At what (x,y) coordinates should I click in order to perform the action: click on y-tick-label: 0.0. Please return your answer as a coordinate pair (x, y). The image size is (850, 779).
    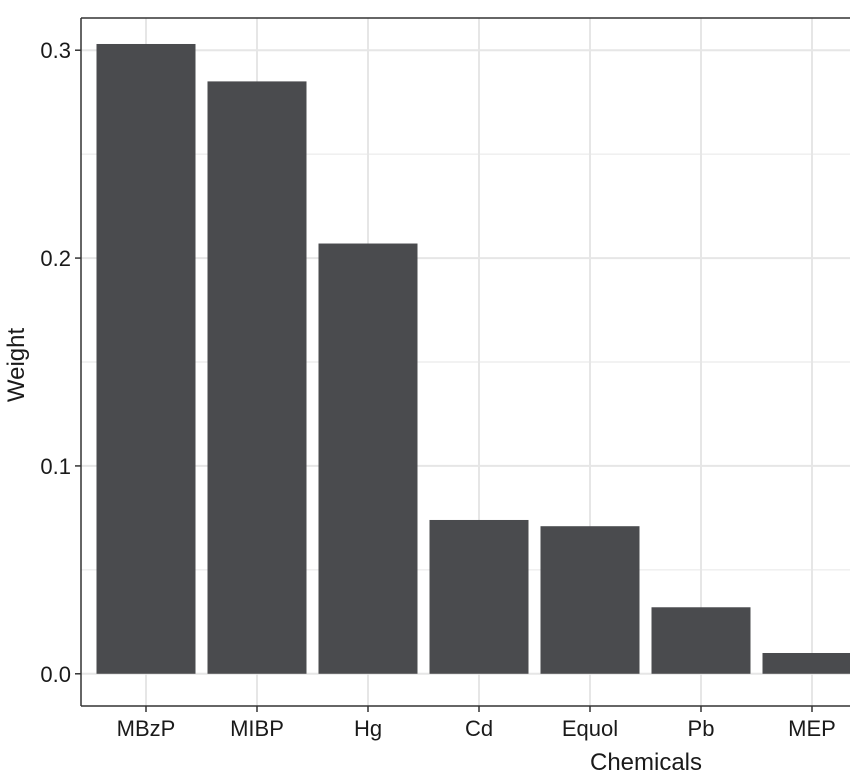
    Looking at the image, I should click on (55, 674).